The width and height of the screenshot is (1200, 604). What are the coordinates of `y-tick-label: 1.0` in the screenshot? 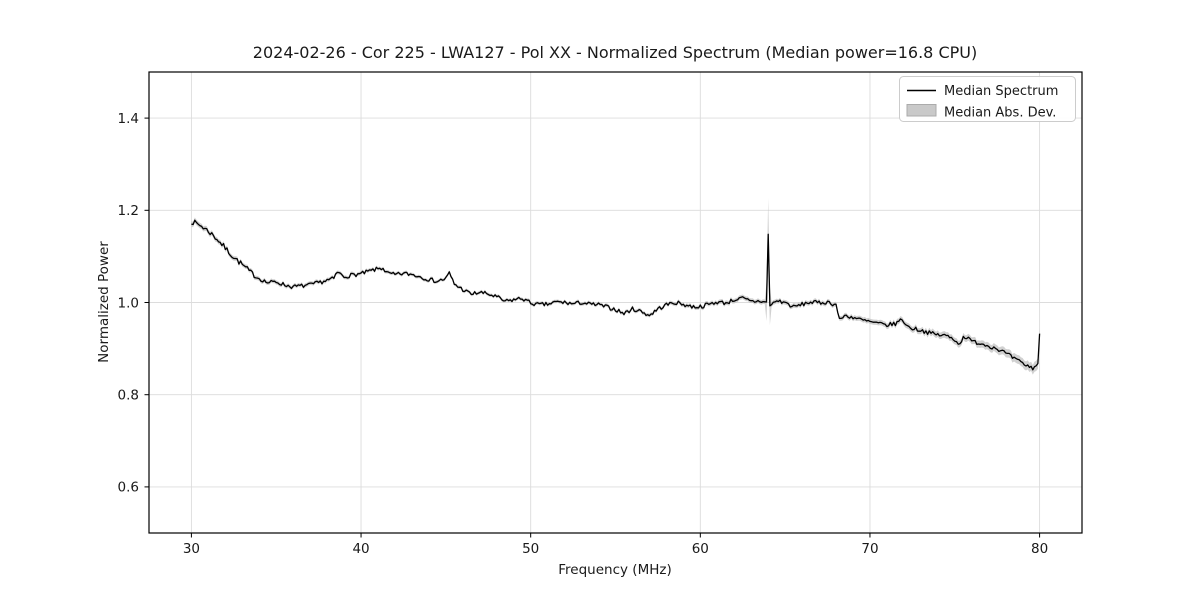 It's located at (128, 303).